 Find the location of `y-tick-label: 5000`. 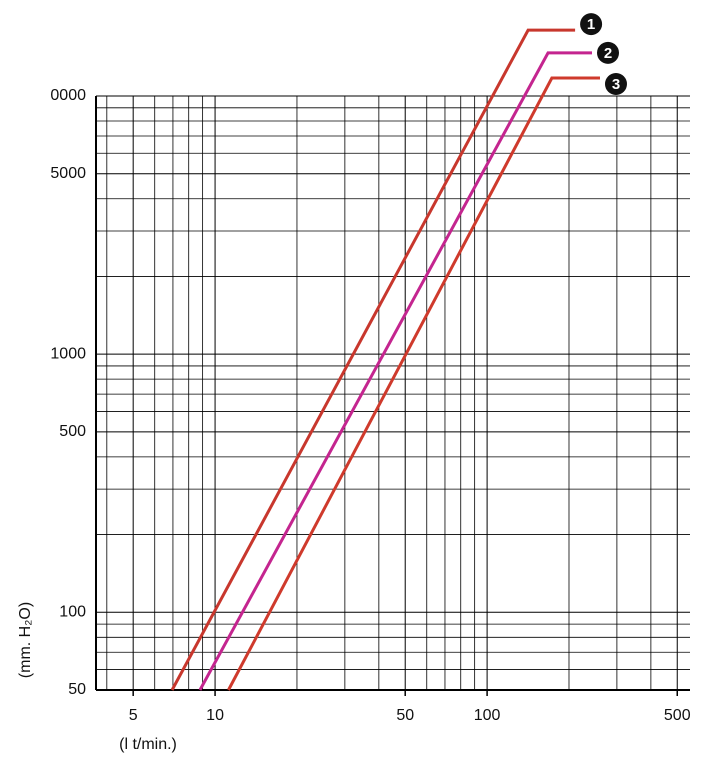

y-tick-label: 5000 is located at coordinates (68, 173).